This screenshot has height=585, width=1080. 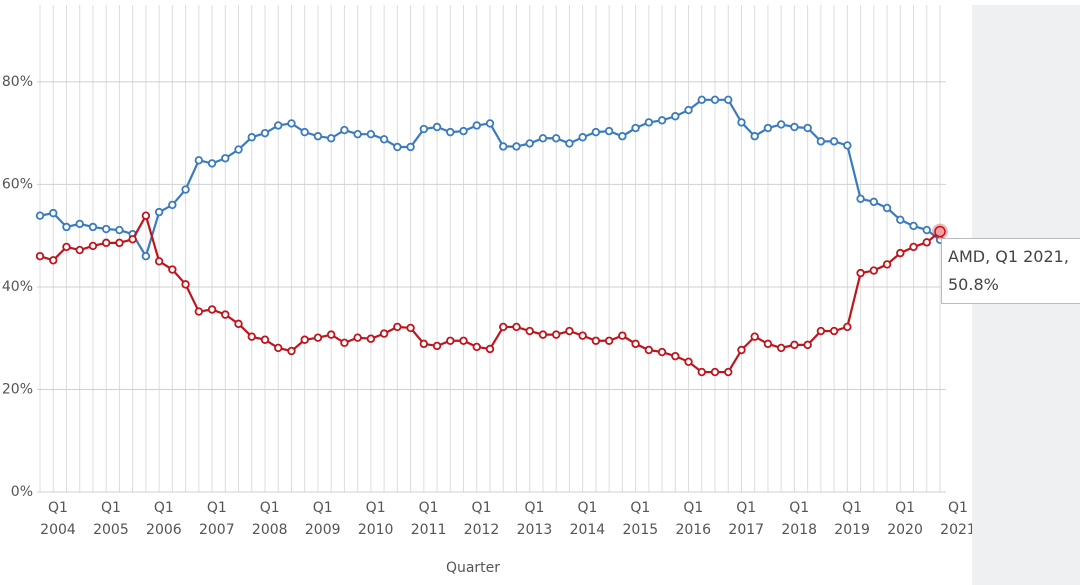 I want to click on x-tick-label: Q1 2011, so click(x=428, y=519).